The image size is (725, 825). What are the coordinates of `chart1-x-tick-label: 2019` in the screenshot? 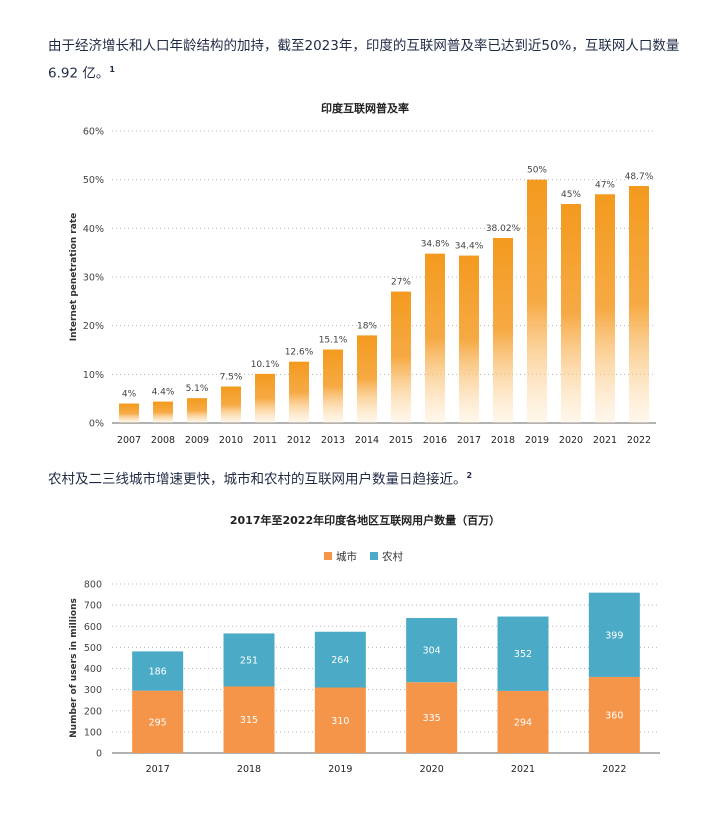 It's located at (537, 440).